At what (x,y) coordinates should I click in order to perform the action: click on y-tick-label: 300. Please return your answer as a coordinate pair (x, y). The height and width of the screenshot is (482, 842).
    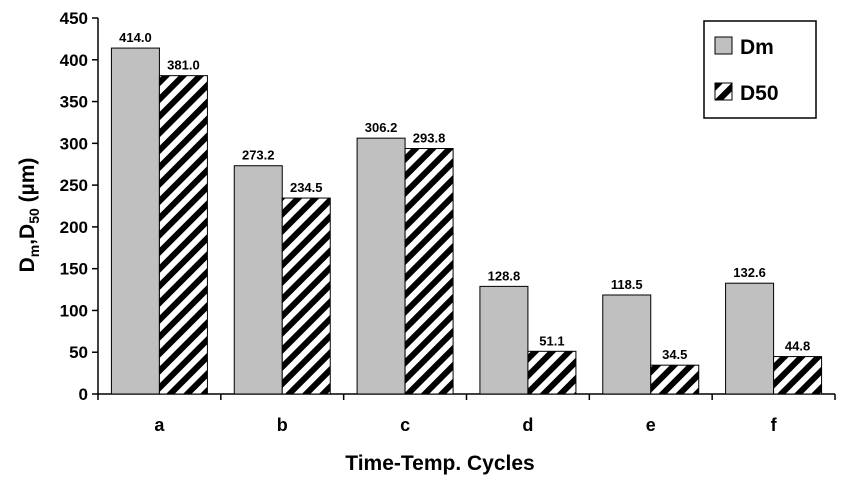
    Looking at the image, I should click on (74, 143).